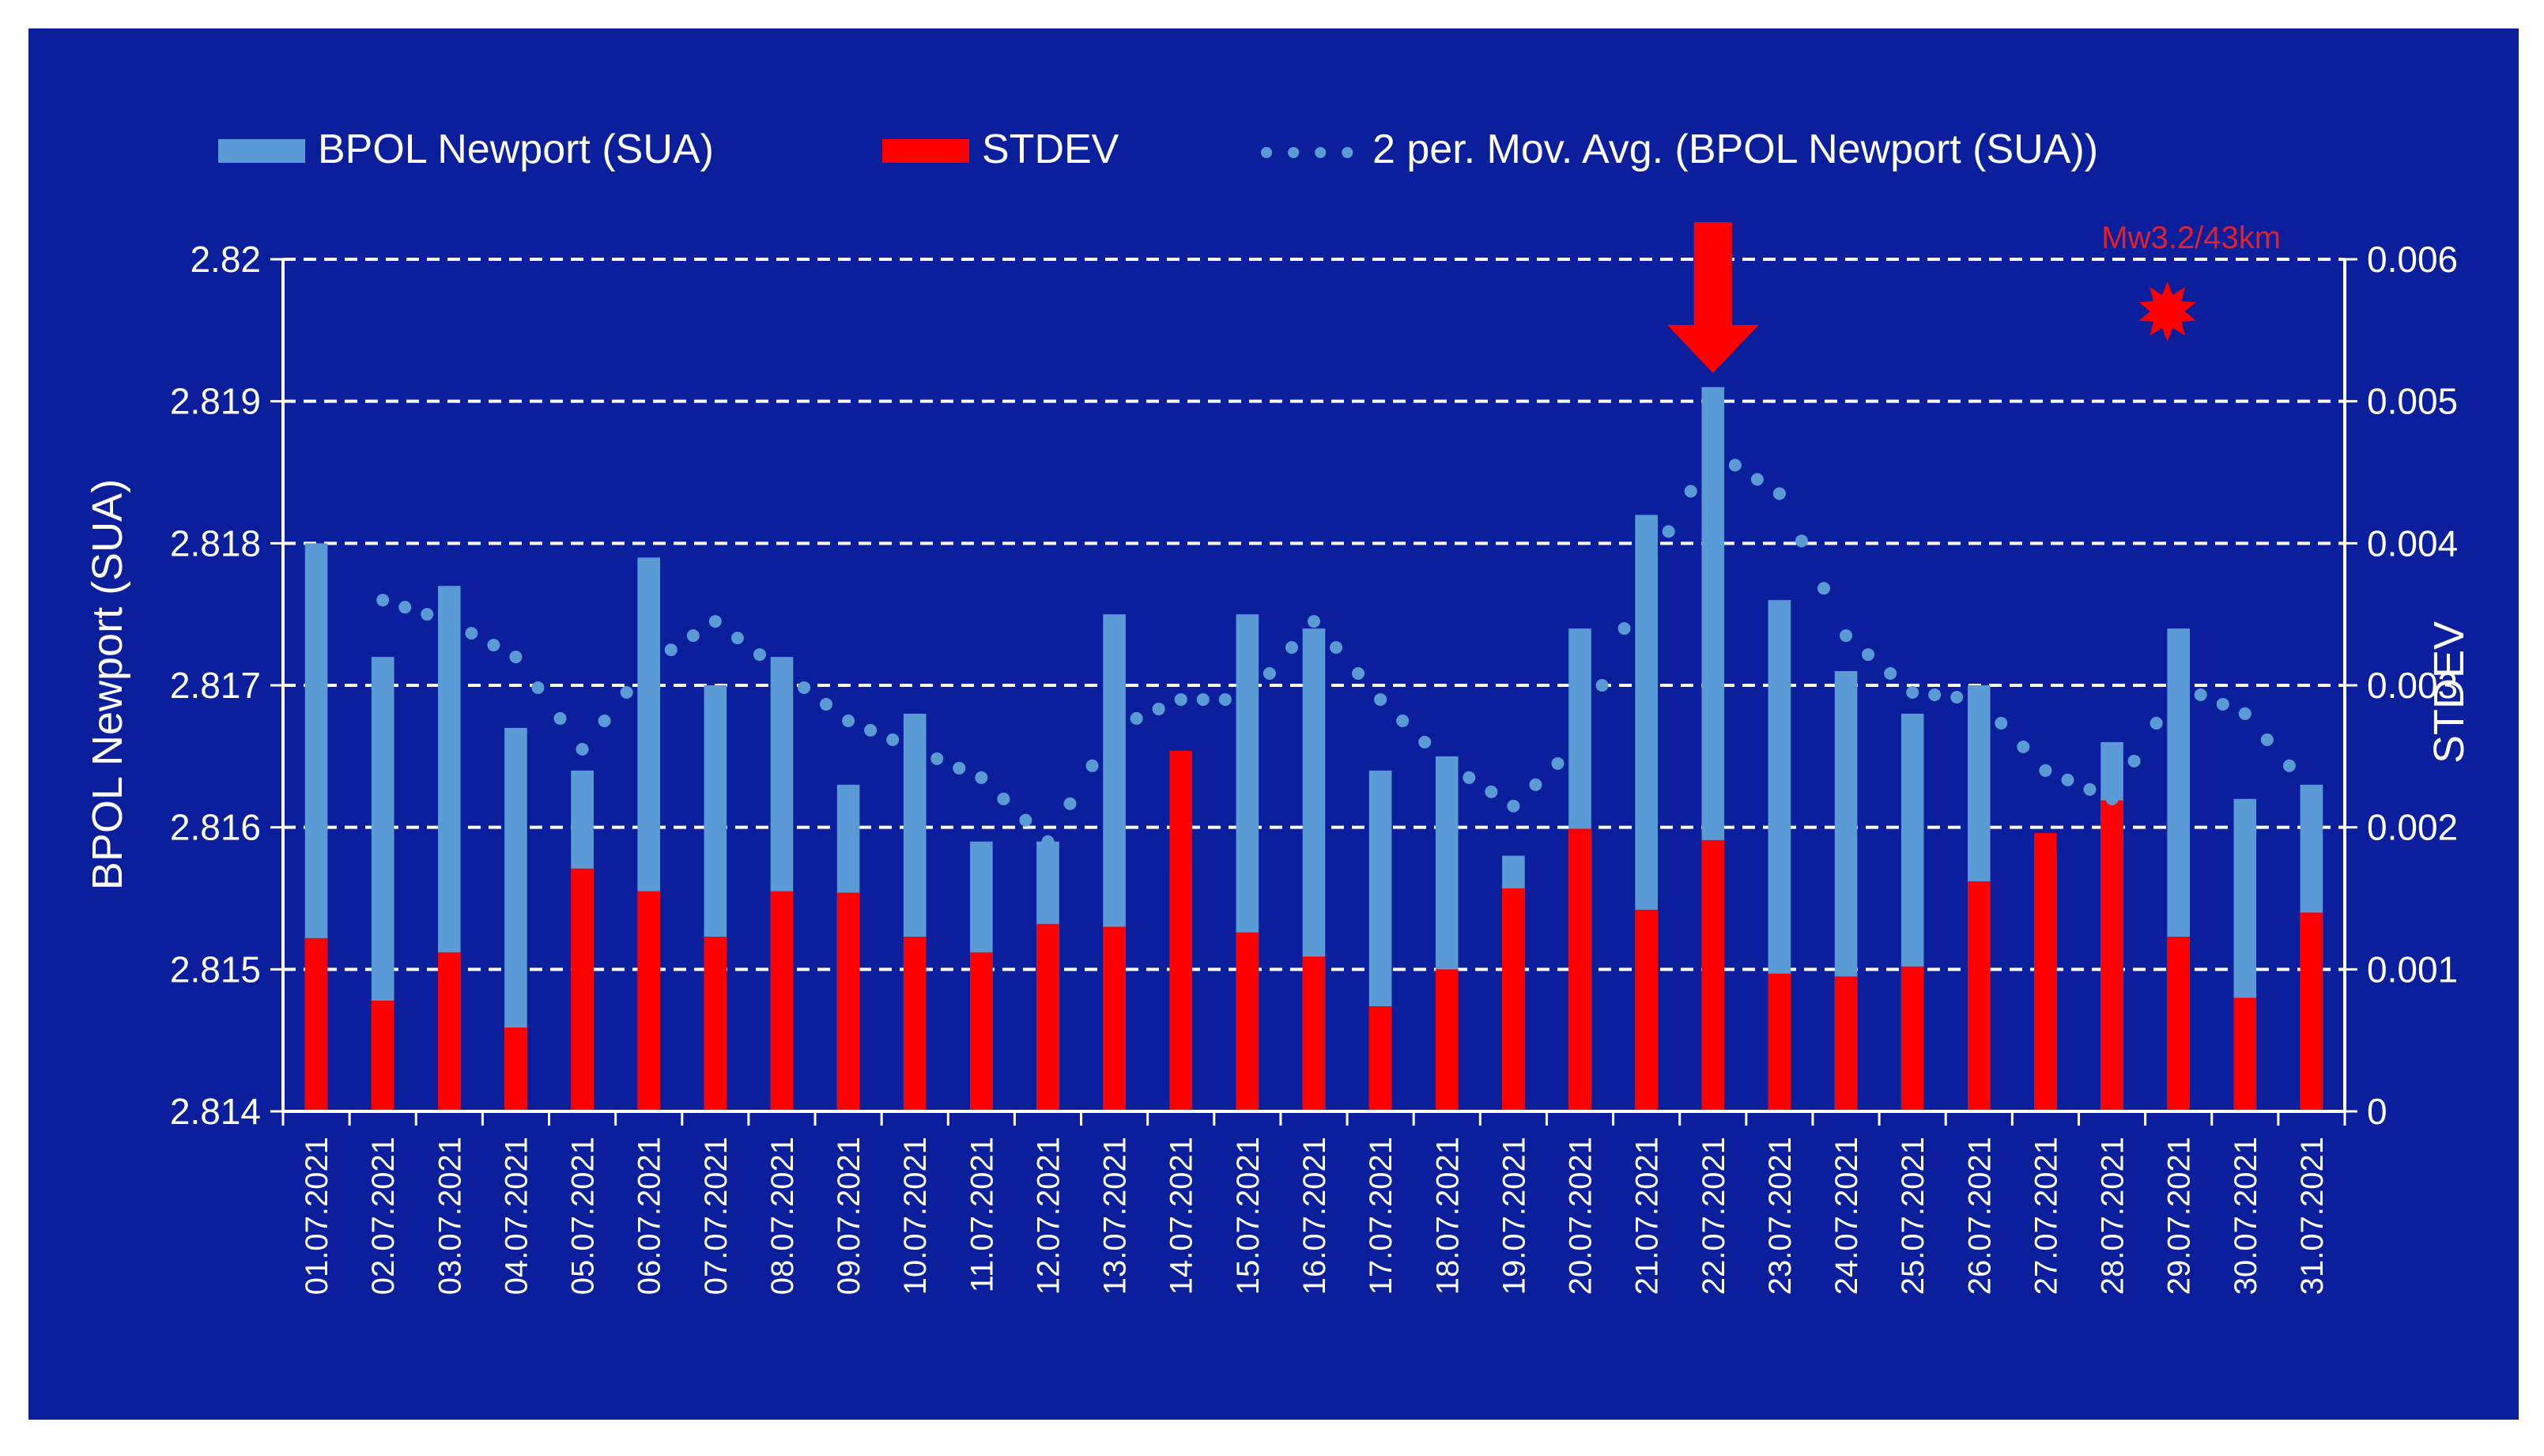 The width and height of the screenshot is (2544, 1456). I want to click on x-tick-label: 10.07.2021, so click(915, 1216).